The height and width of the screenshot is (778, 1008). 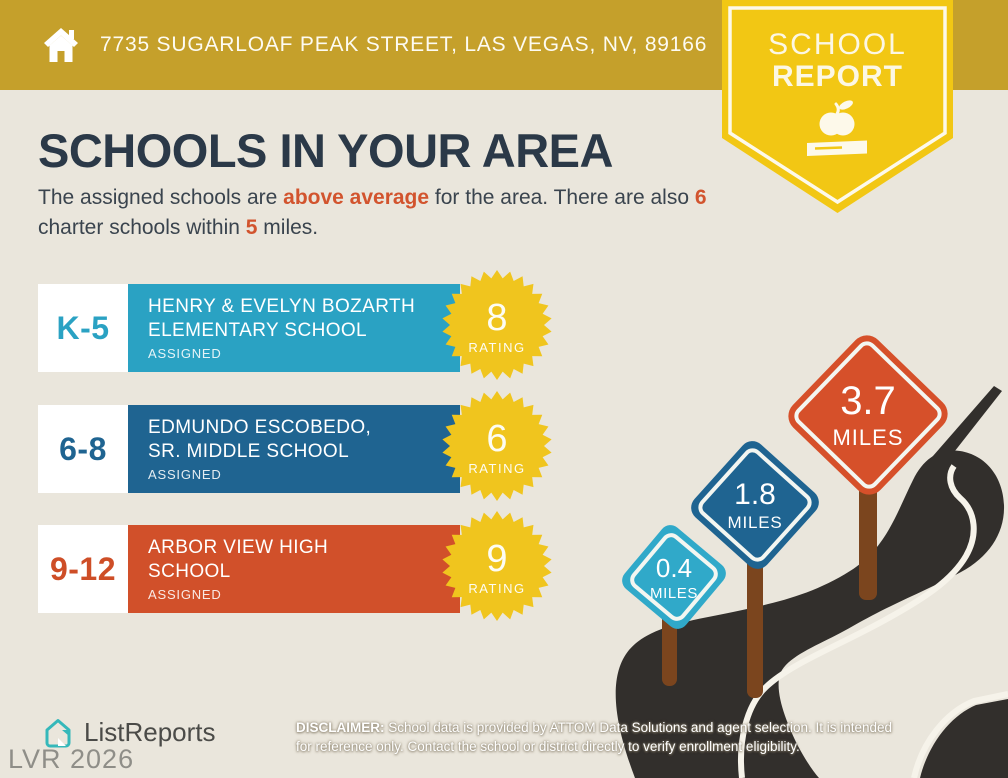 What do you see at coordinates (964, 738) in the screenshot?
I see `road-corner` at bounding box center [964, 738].